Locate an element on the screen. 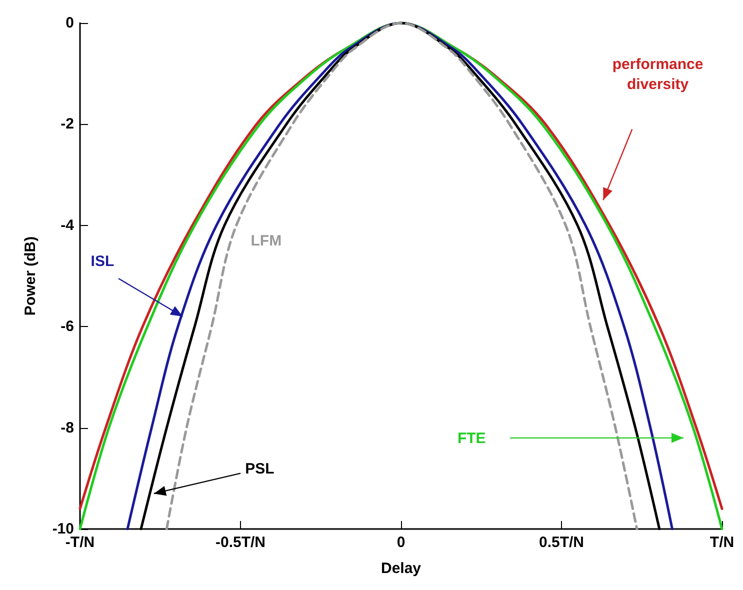  text: ISL is located at coordinates (102, 261).